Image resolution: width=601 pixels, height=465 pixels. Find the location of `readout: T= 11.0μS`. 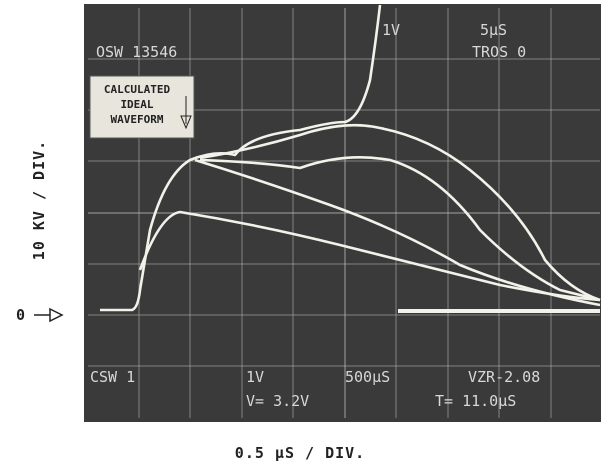

readout: T= 11.0μS is located at coordinates (475, 401).